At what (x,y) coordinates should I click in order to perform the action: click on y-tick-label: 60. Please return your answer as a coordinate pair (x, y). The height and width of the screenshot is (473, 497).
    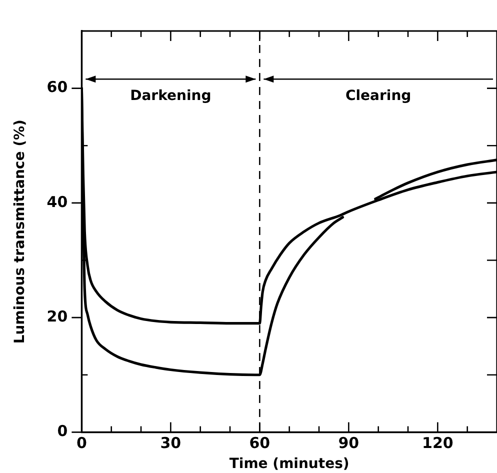
    Looking at the image, I should click on (57, 87).